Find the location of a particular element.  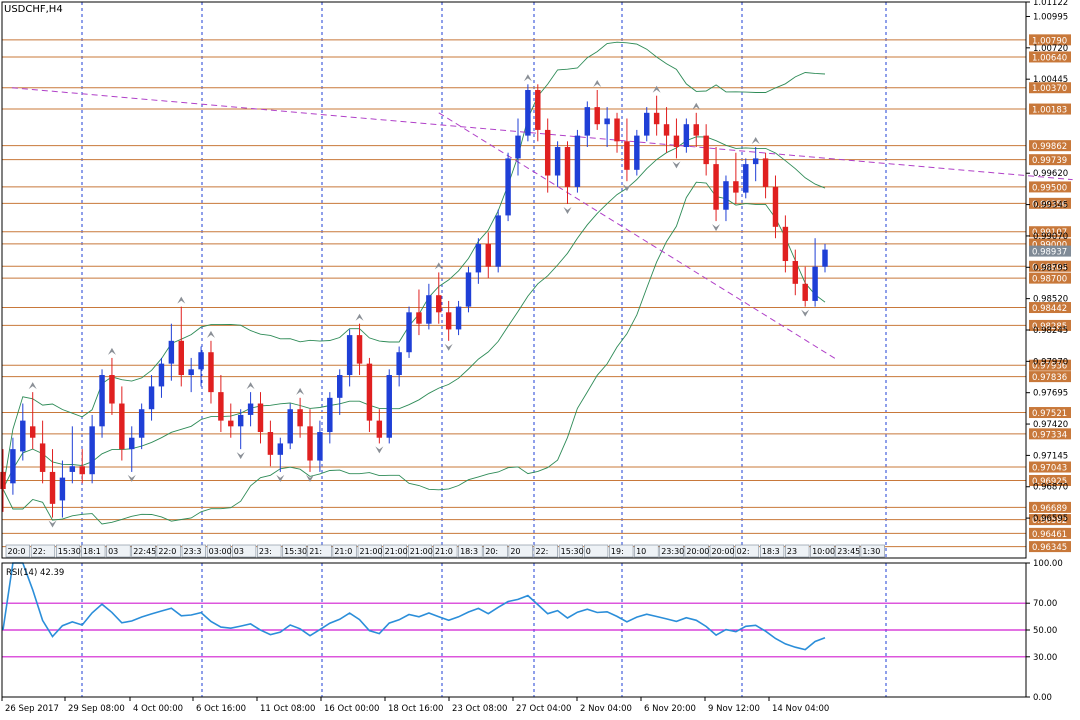

y-tick-label: 1.01122 is located at coordinates (1050, 4).